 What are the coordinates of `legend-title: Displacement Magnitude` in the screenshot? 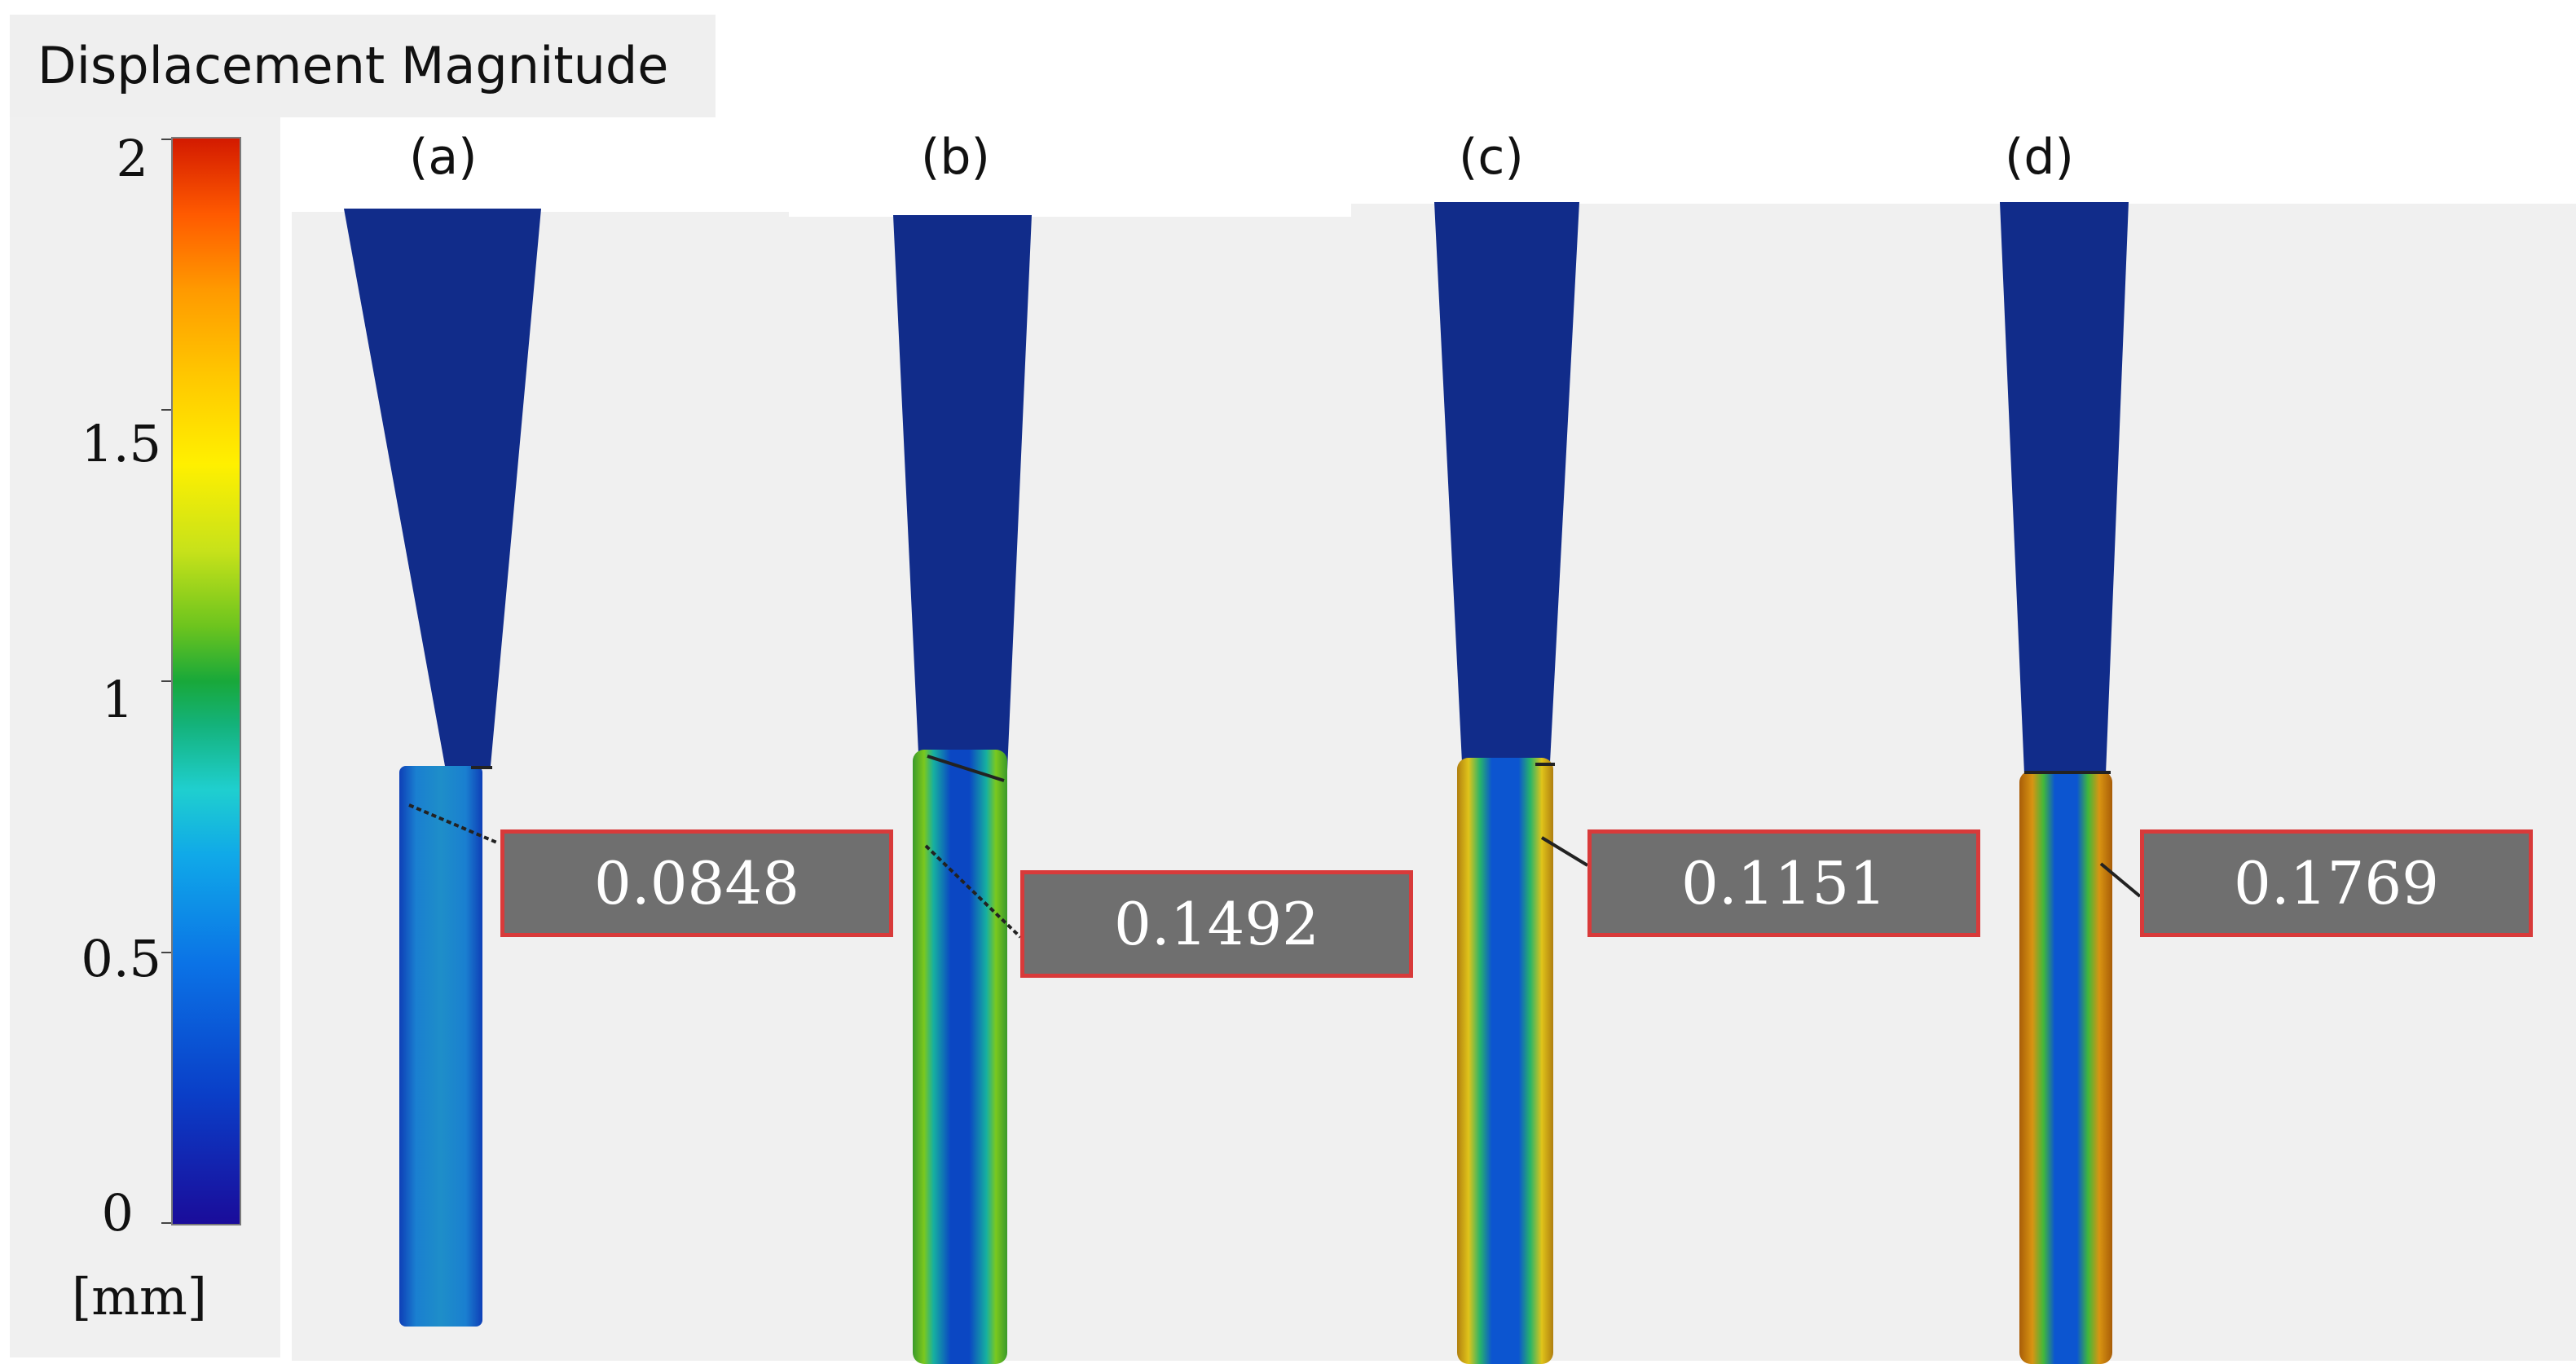 It's located at (363, 66).